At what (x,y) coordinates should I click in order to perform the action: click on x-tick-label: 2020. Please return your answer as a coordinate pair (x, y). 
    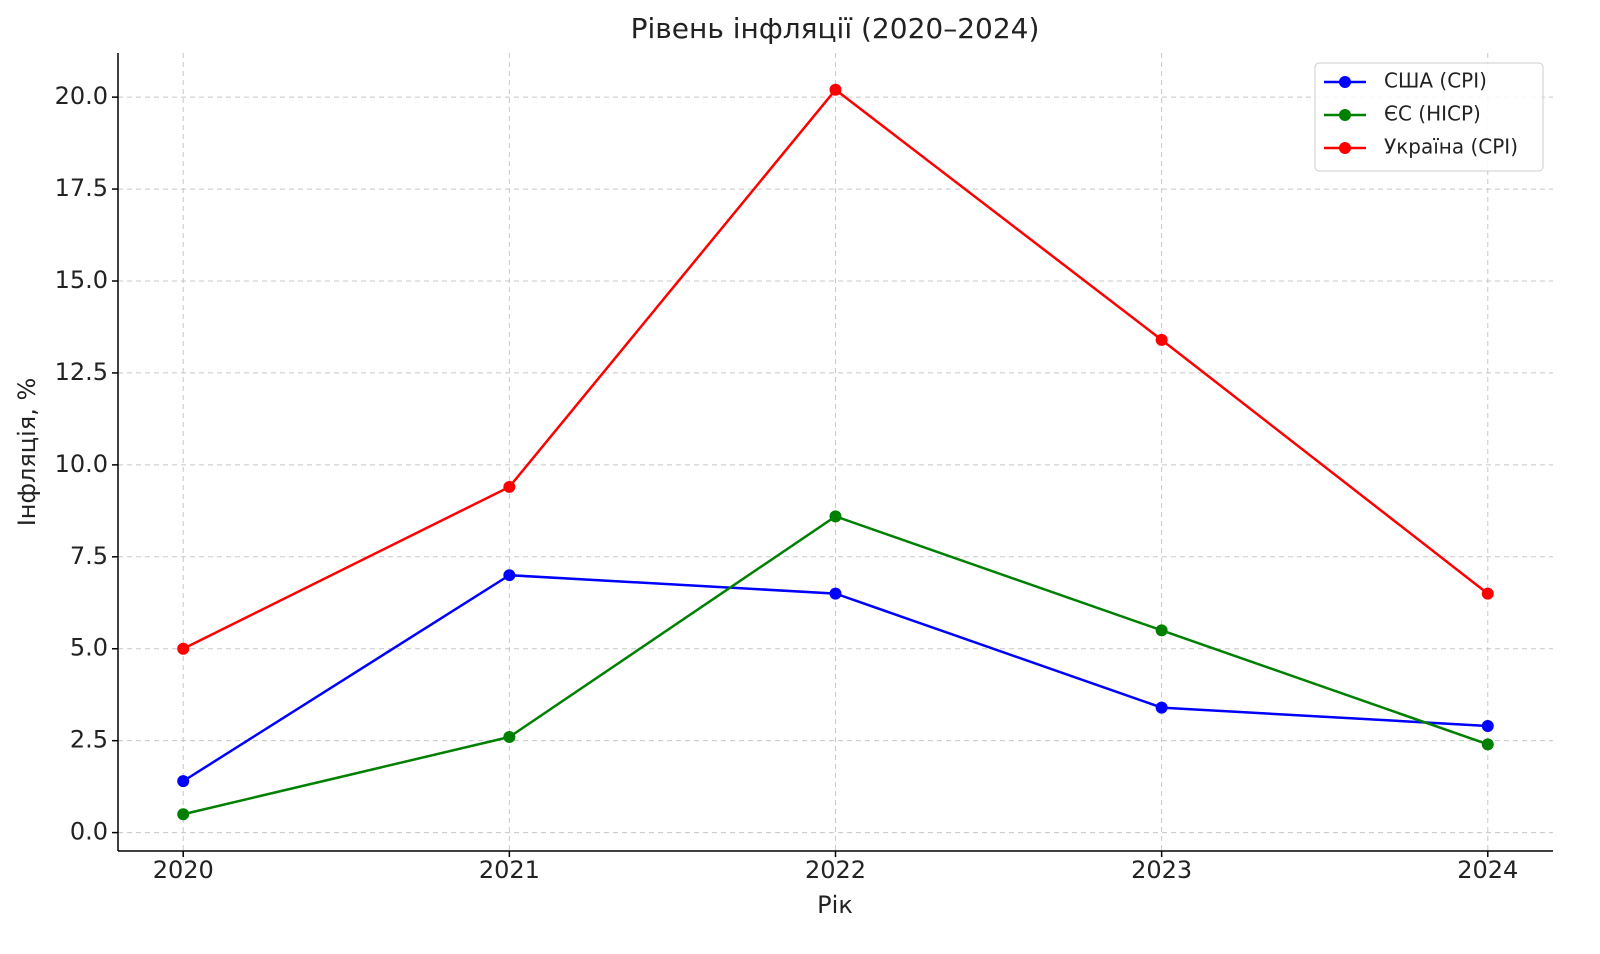
    Looking at the image, I should click on (183, 870).